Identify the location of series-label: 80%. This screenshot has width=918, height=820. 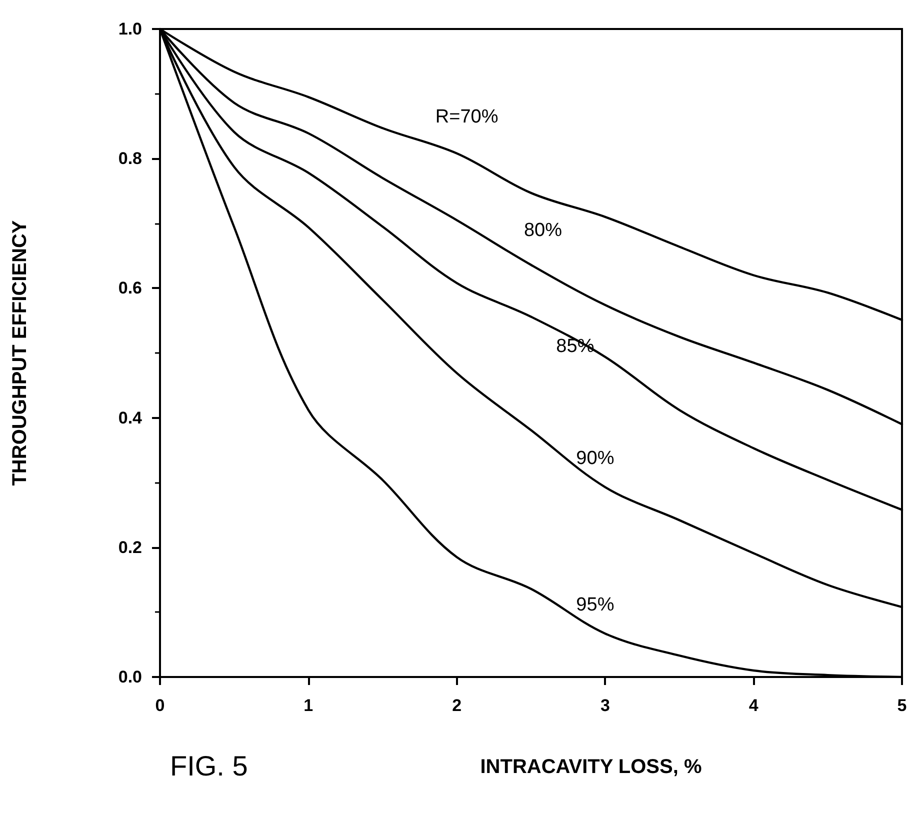
(543, 230).